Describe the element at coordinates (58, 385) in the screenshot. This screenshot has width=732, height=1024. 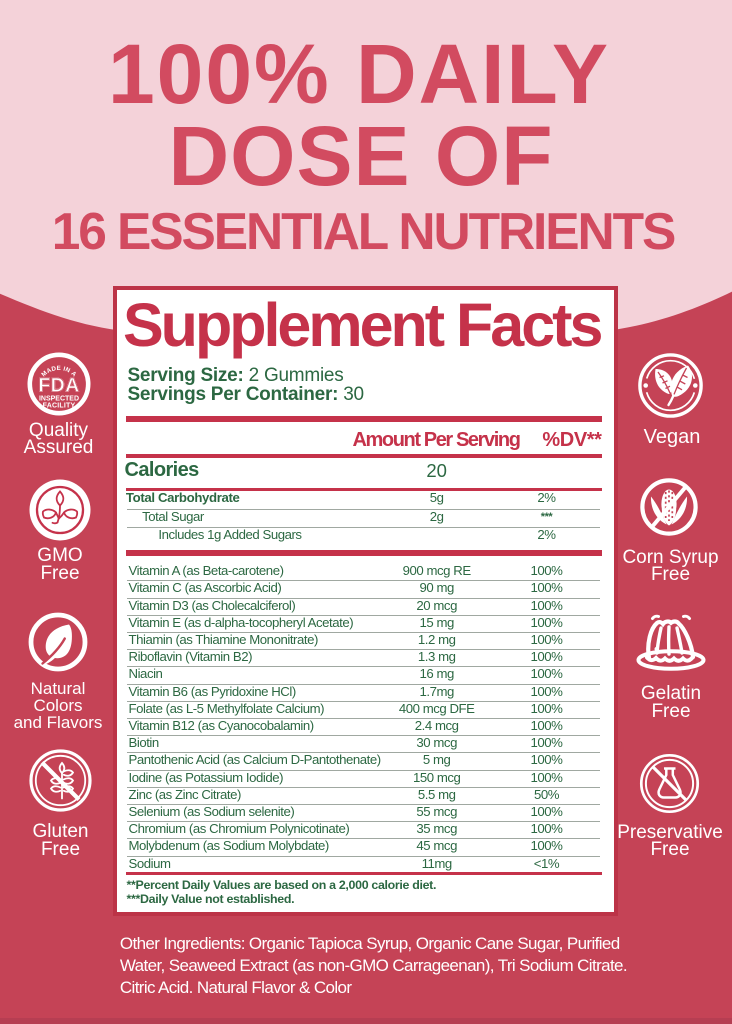
I see `svg-text: FDA` at that location.